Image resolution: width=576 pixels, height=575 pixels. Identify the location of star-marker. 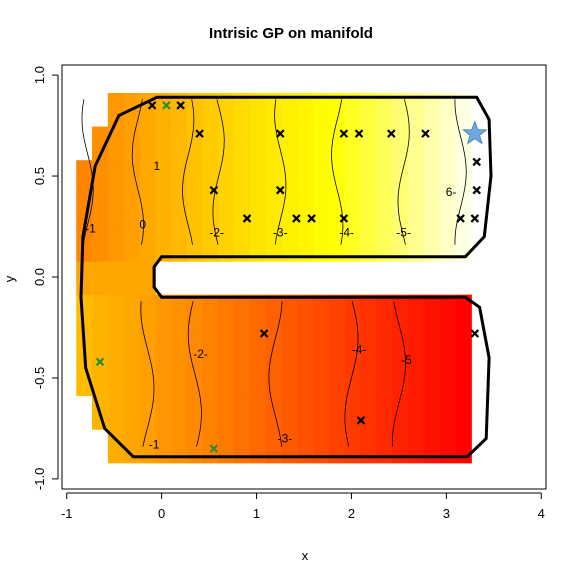
(475, 132).